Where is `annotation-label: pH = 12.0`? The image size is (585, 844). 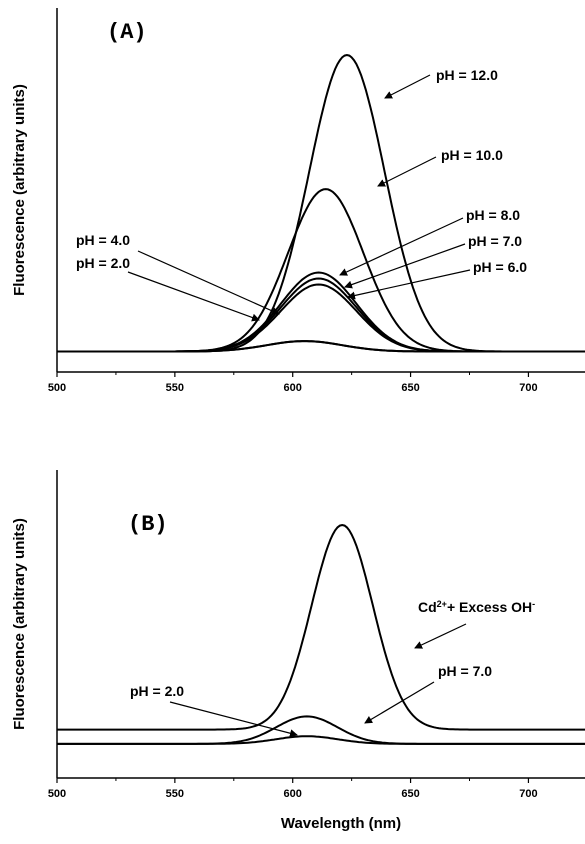 annotation-label: pH = 12.0 is located at coordinates (467, 75).